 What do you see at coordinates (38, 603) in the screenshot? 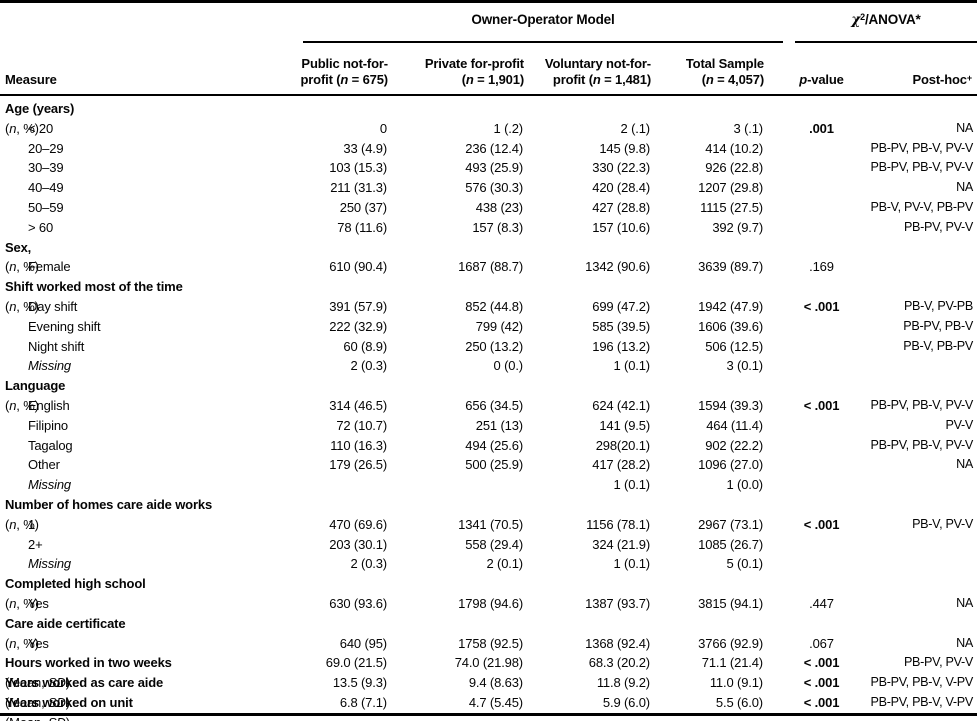
I see `row-label: Yes` at bounding box center [38, 603].